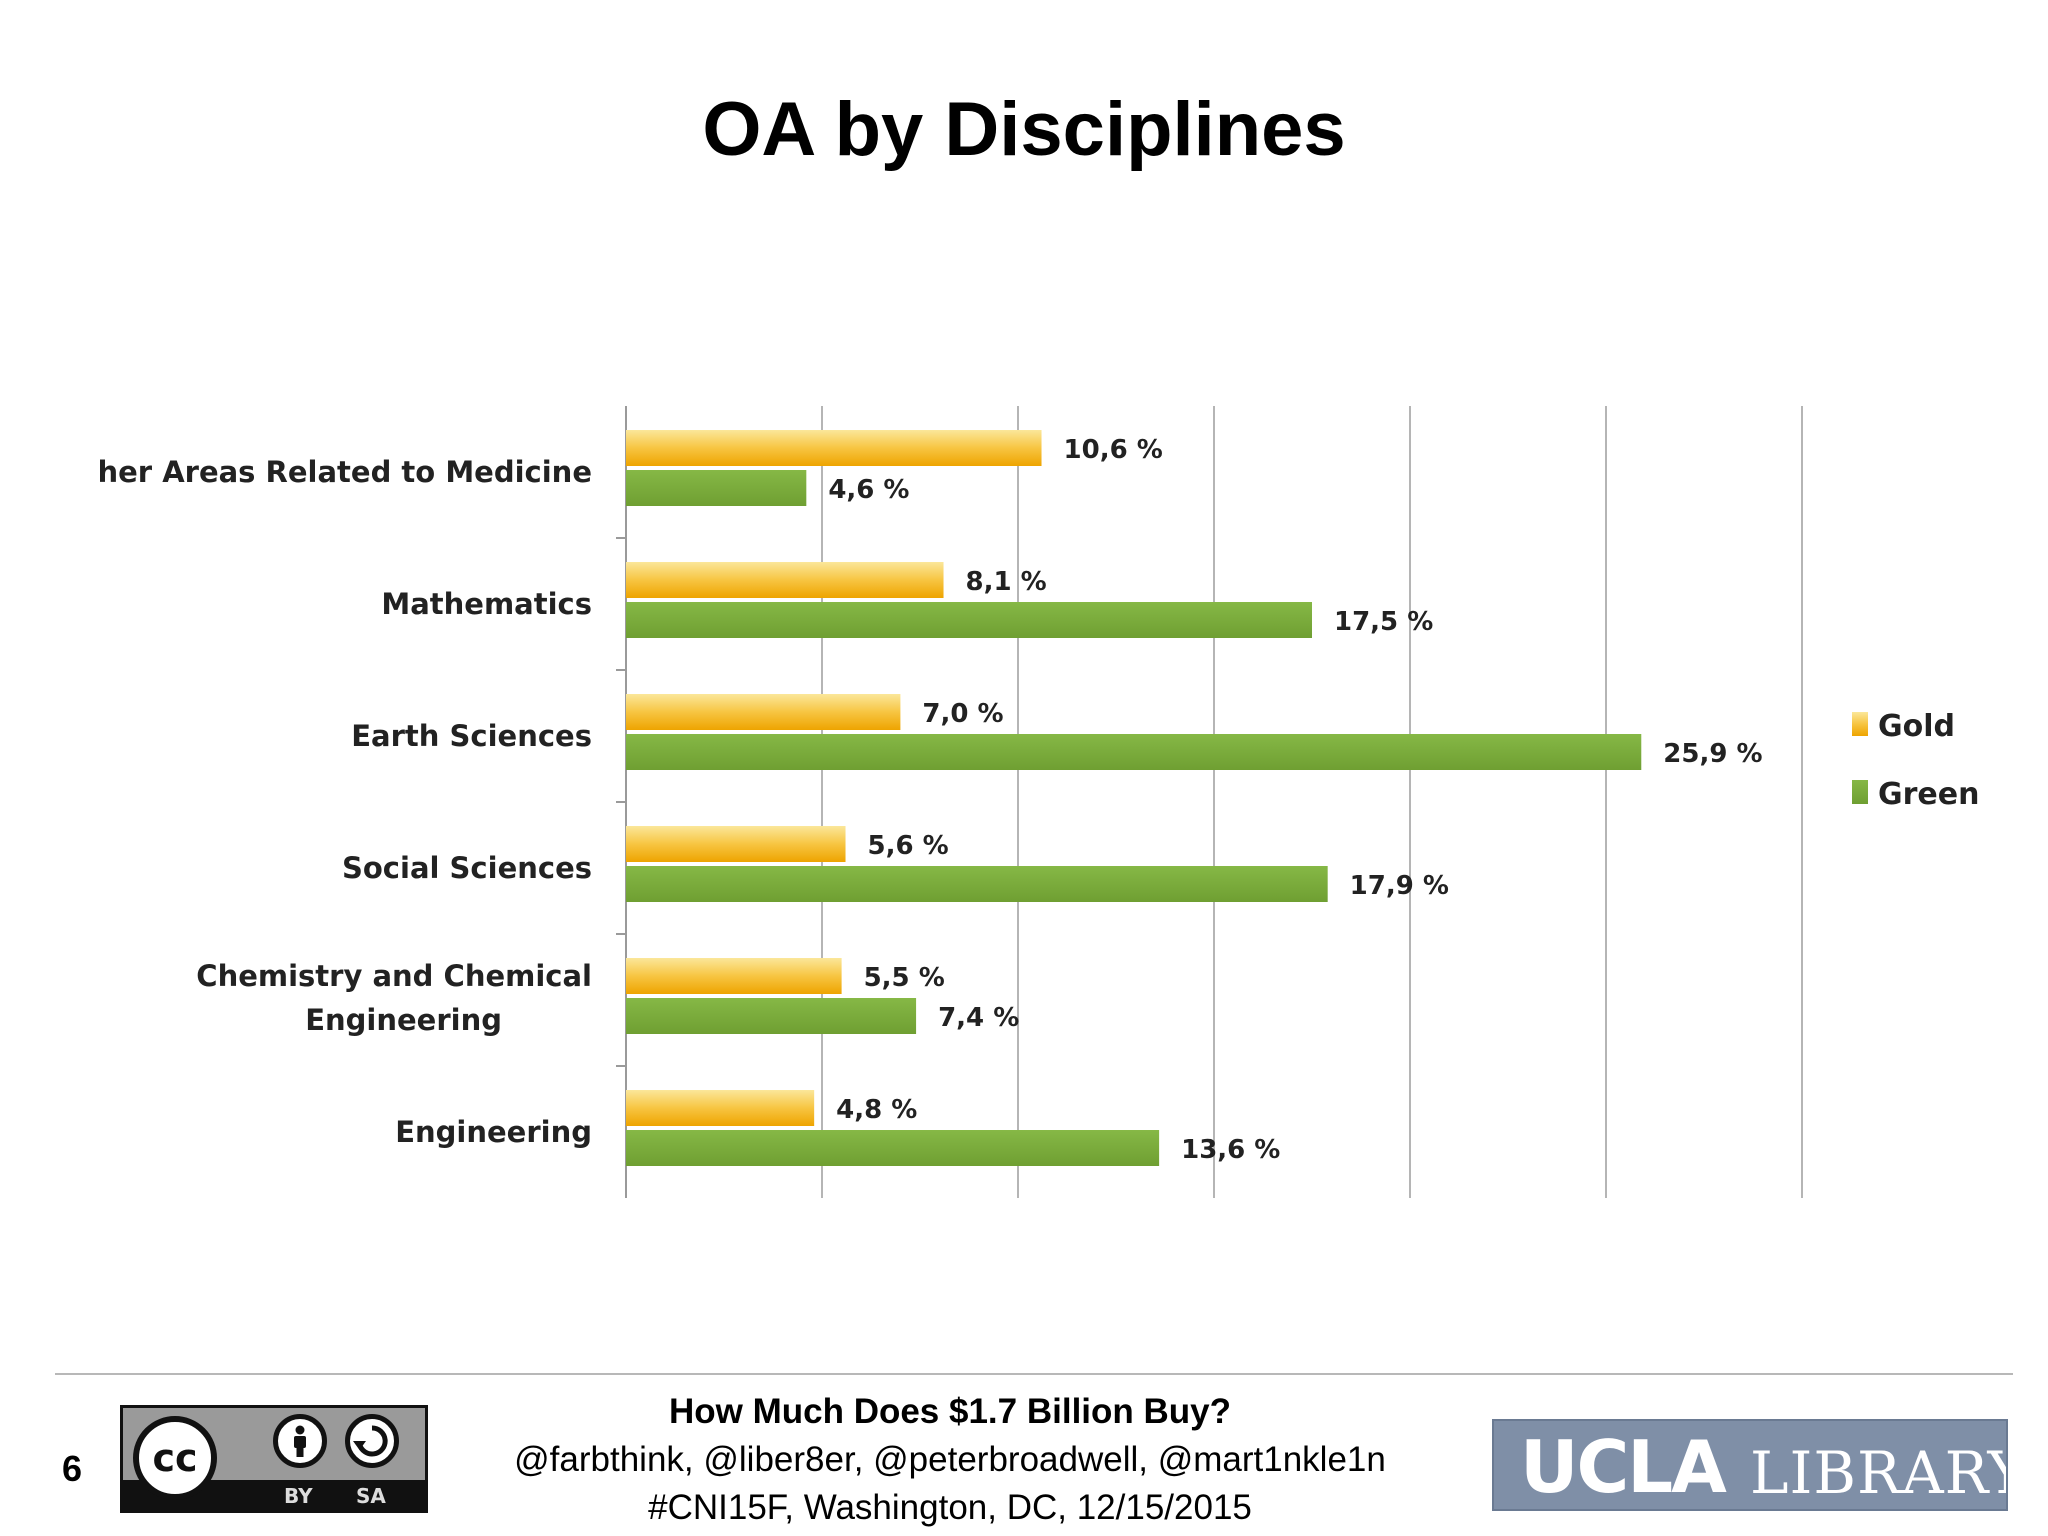  I want to click on data-label: 7,4 %, so click(978, 1018).